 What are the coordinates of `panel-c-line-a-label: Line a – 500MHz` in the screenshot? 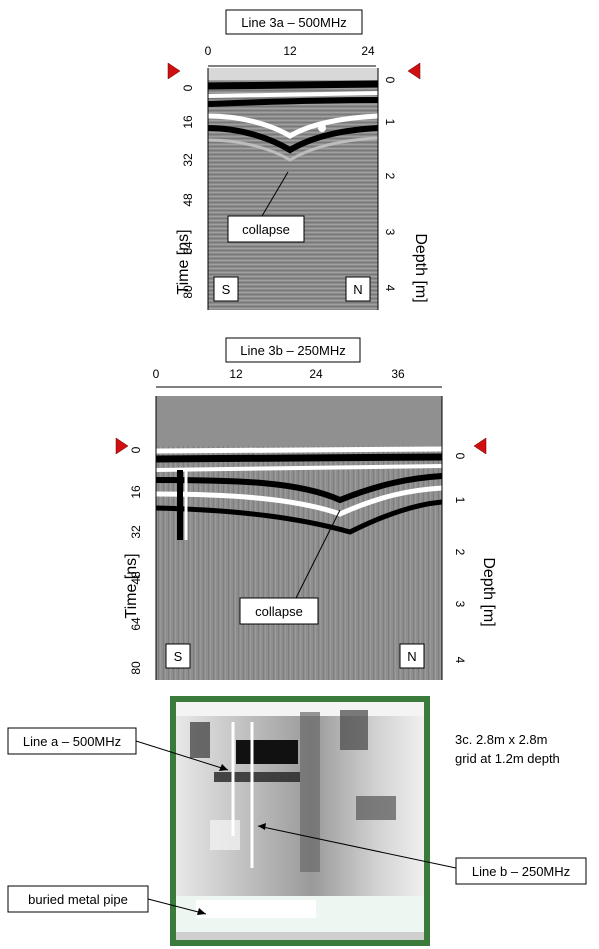 It's located at (72, 741).